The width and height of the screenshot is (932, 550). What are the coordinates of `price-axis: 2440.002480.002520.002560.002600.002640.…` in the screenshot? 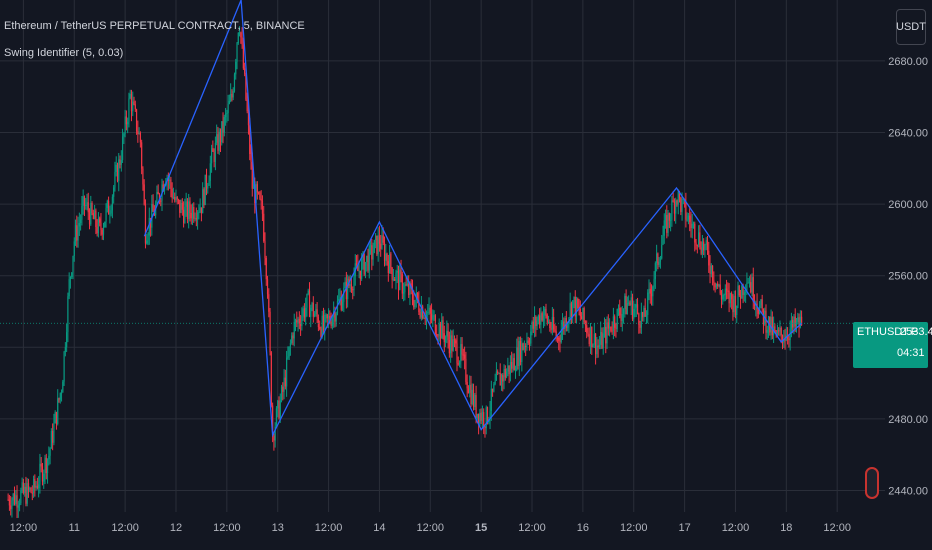 It's located at (908, 277).